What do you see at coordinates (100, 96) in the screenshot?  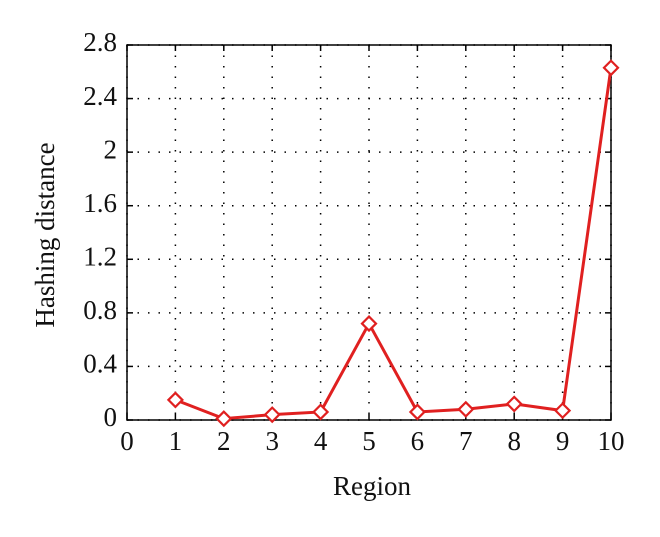 I see `y-tick-label: 2.4` at bounding box center [100, 96].